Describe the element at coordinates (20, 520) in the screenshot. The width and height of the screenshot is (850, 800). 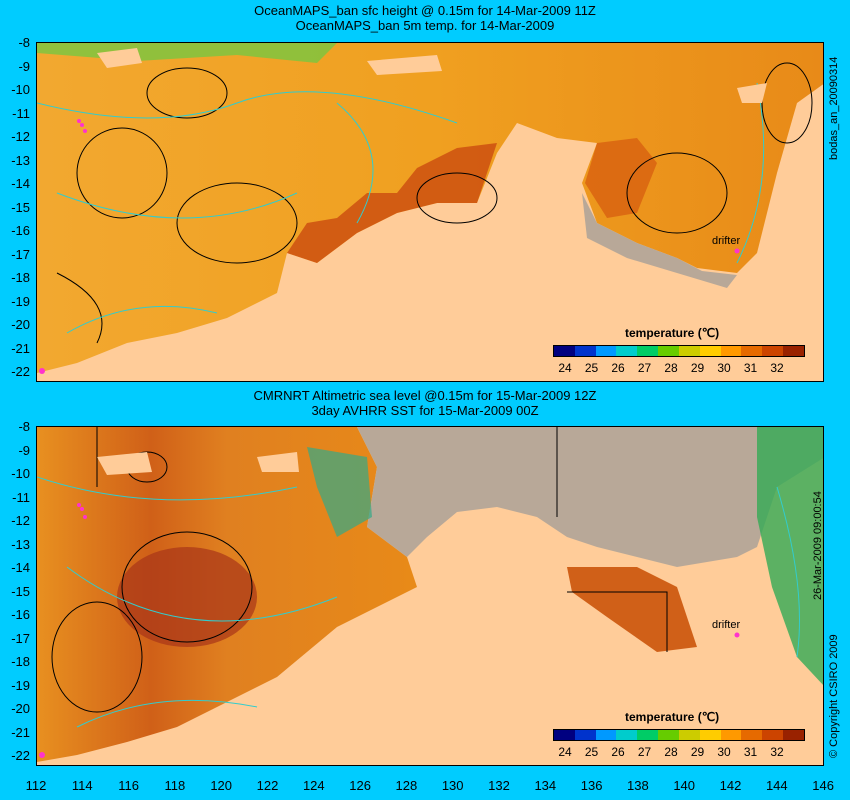
I see `bottom-lat-tick: -12` at that location.